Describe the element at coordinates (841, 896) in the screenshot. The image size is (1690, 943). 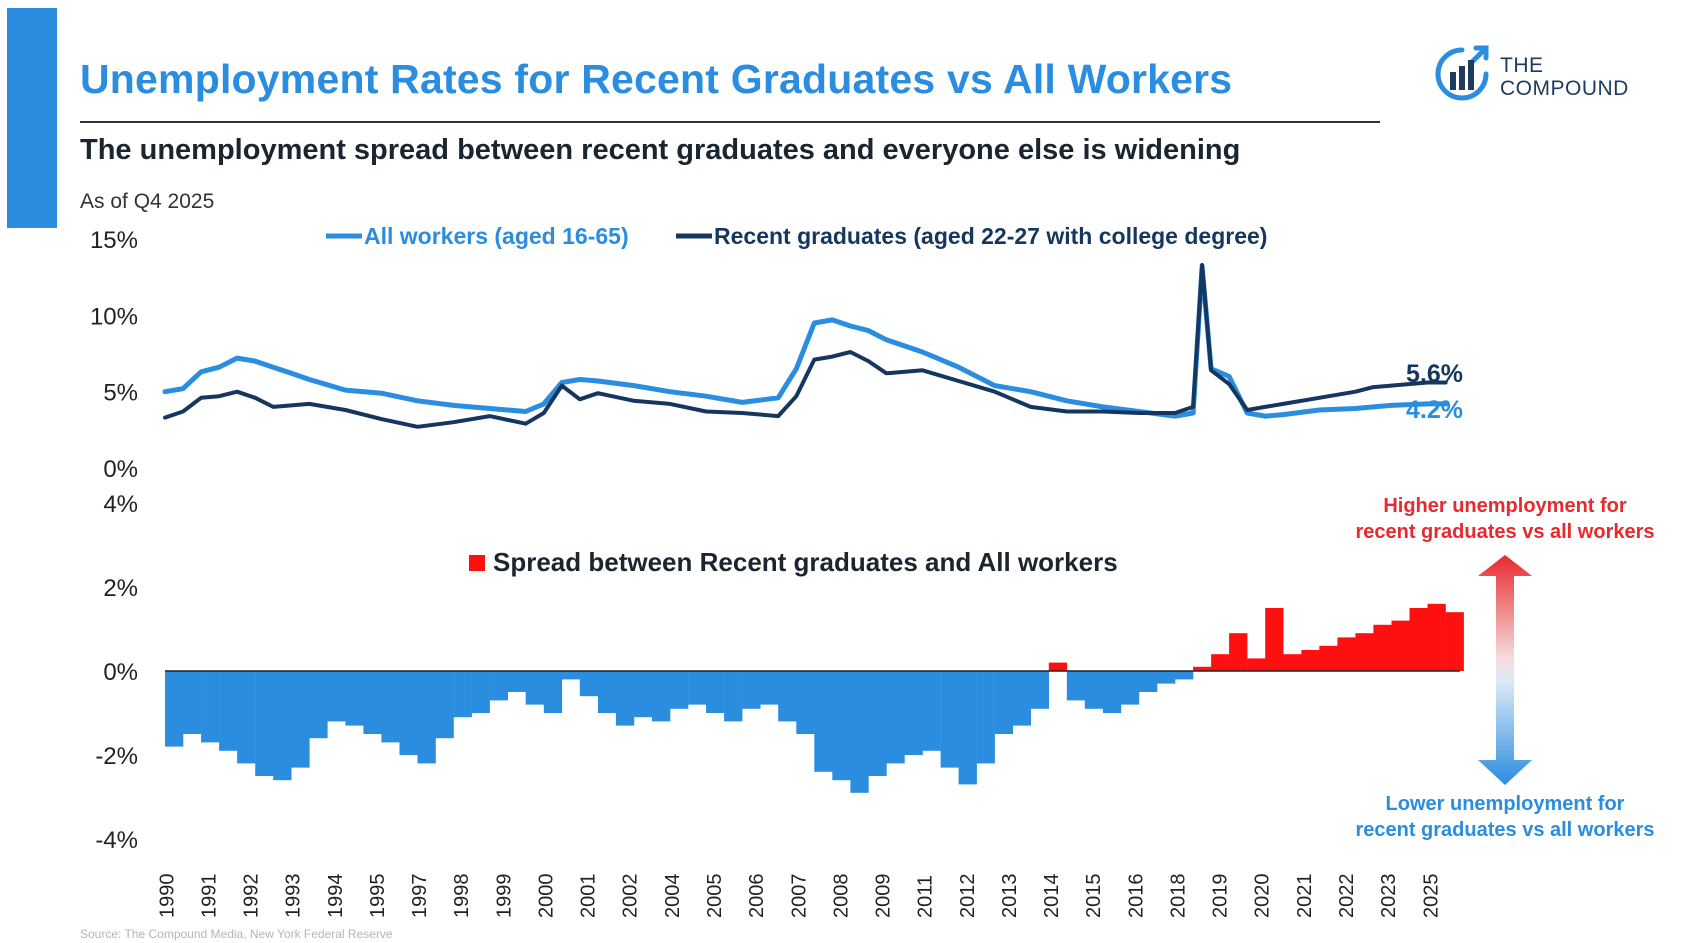
I see `x-tick-label: 2008` at that location.